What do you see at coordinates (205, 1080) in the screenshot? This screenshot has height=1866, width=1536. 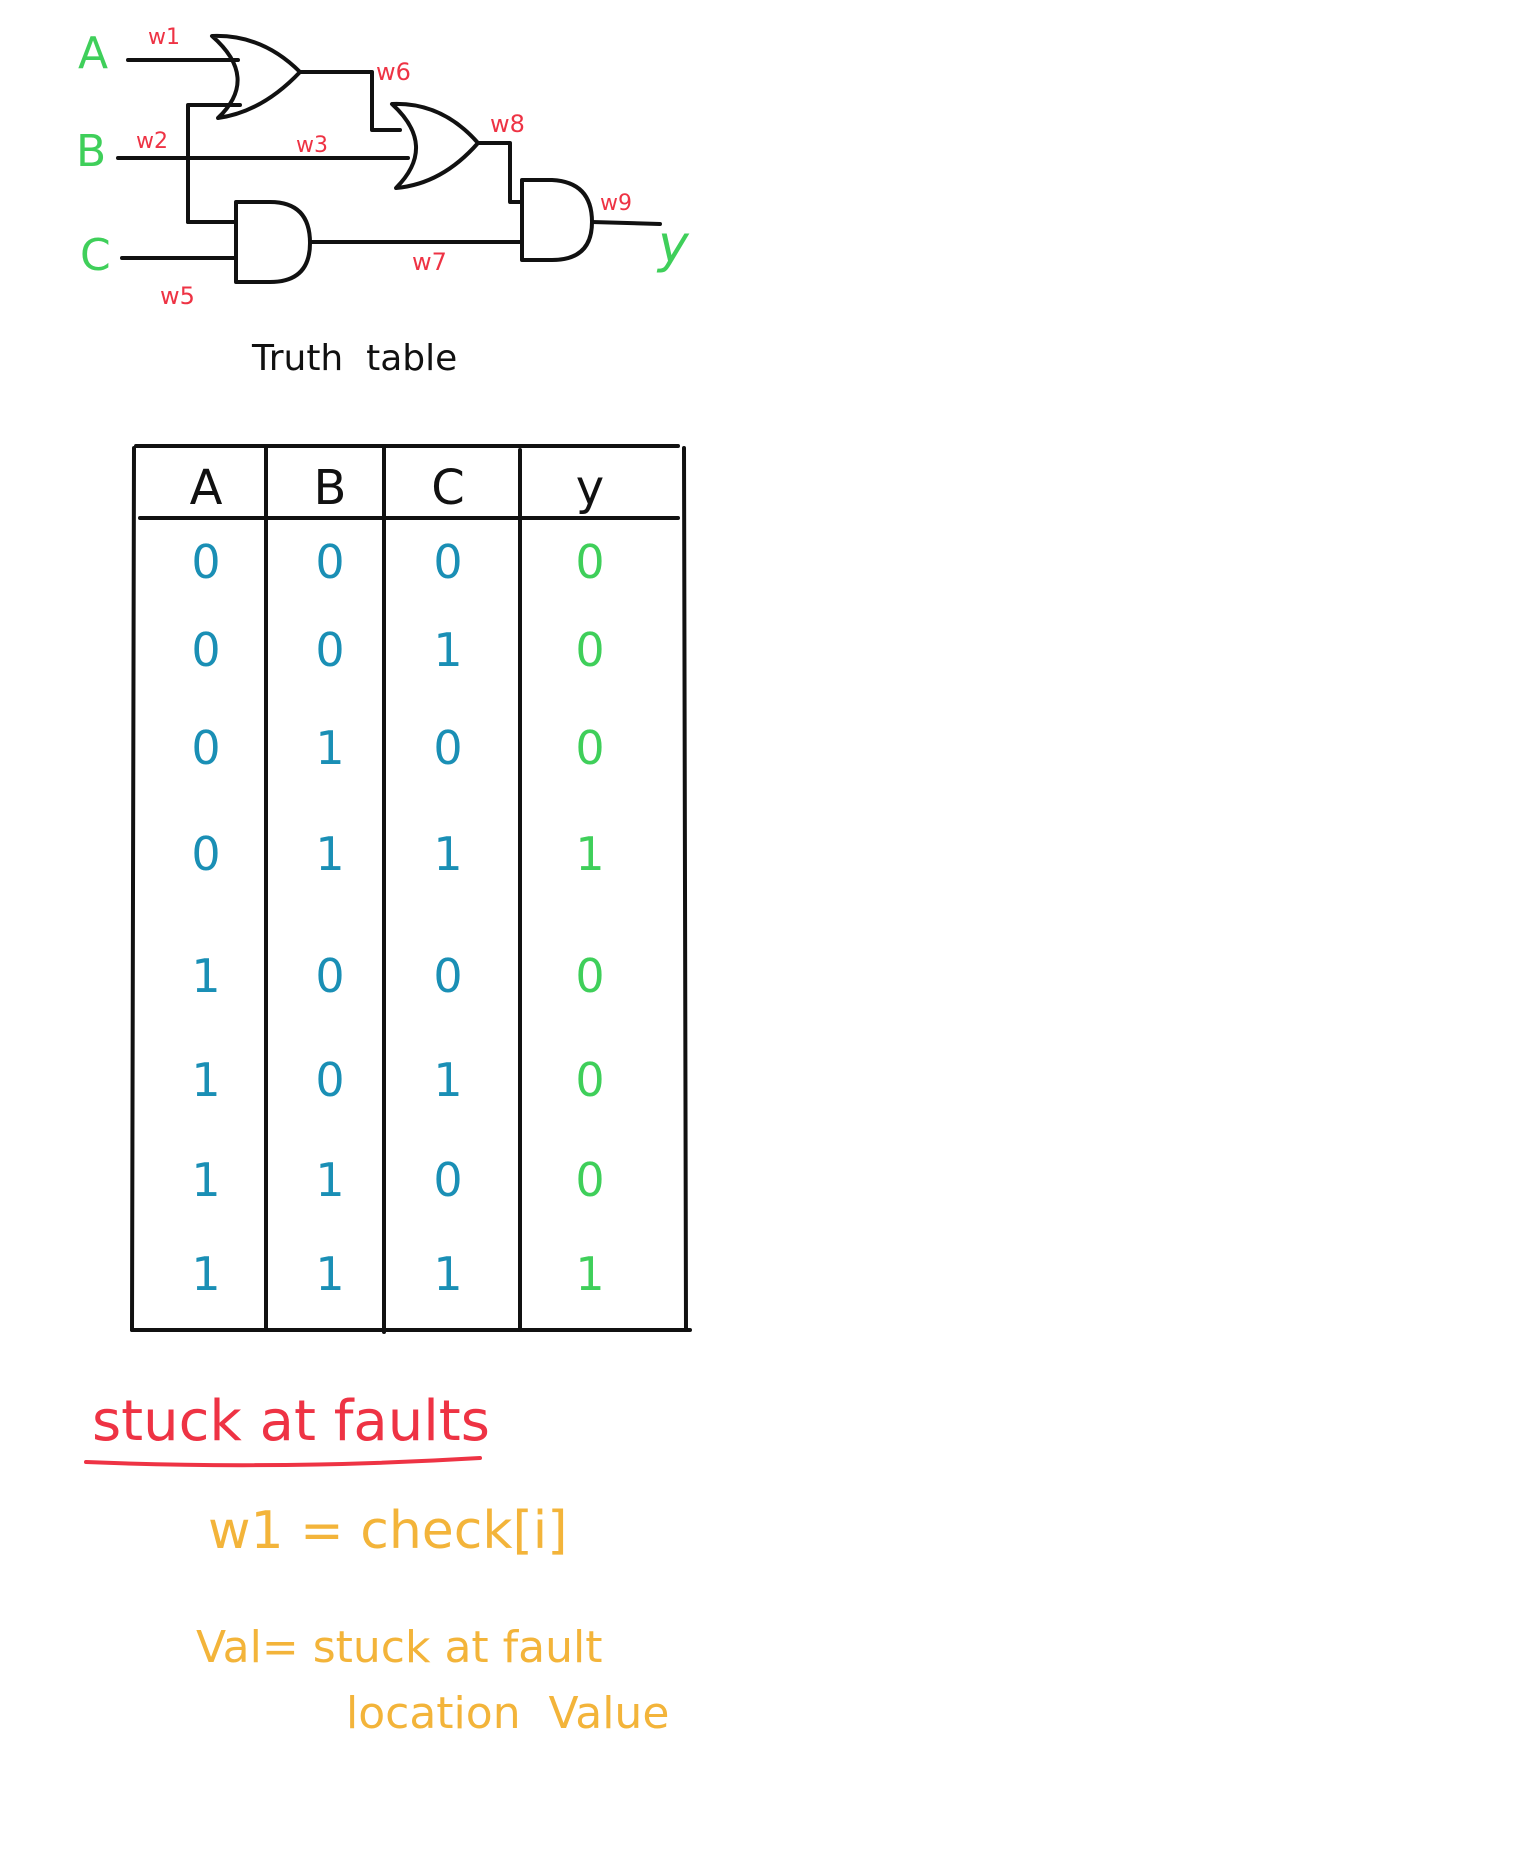 I see `table-cell-r6-a: 1` at bounding box center [205, 1080].